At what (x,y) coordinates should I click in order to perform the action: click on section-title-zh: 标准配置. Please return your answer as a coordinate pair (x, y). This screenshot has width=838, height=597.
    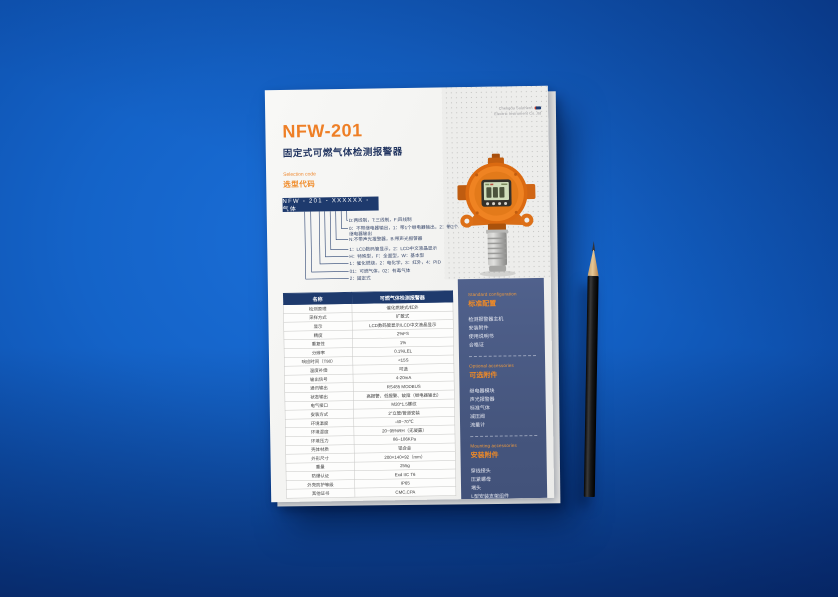
    Looking at the image, I should click on (482, 303).